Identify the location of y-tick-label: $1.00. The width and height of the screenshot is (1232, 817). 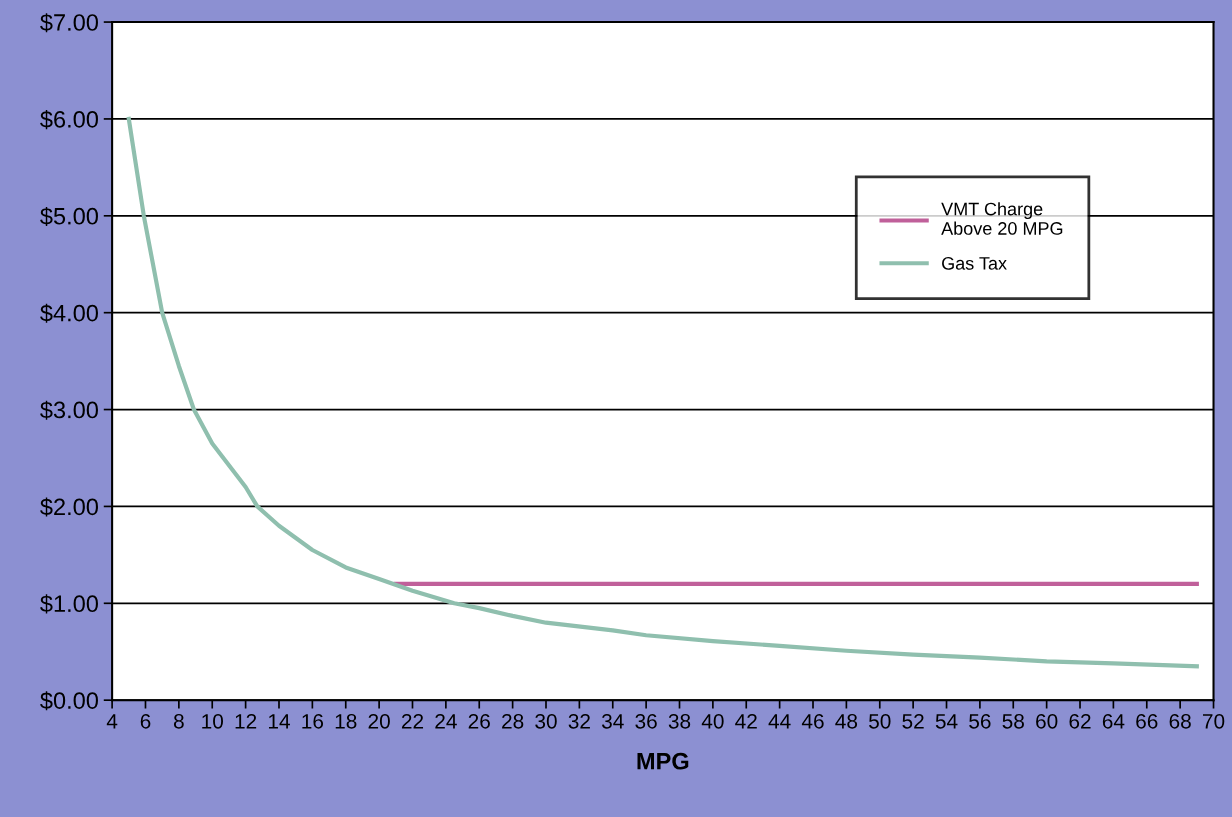
(69, 604).